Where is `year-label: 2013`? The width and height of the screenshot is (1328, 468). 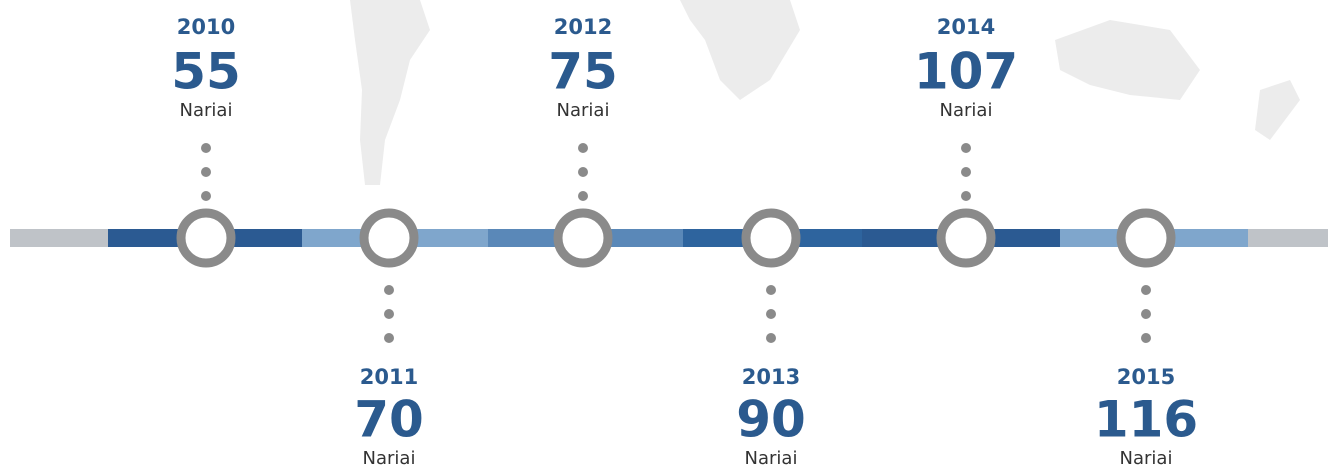
year-label: 2013 is located at coordinates (771, 377).